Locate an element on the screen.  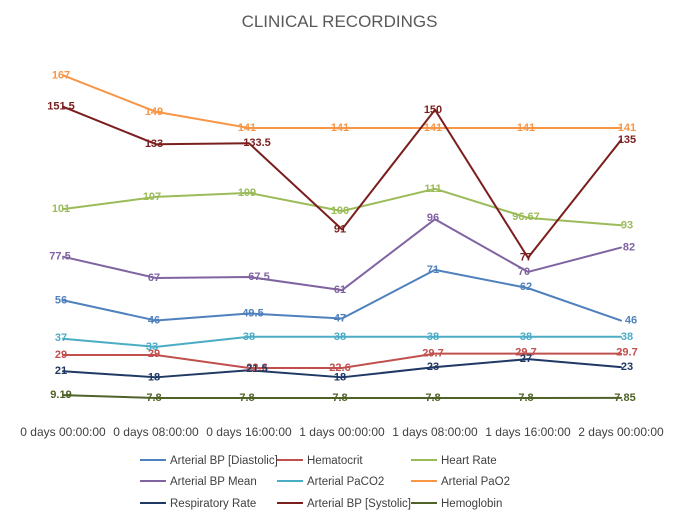
data-label-respiratory-rate-3: 18 is located at coordinates (340, 377).